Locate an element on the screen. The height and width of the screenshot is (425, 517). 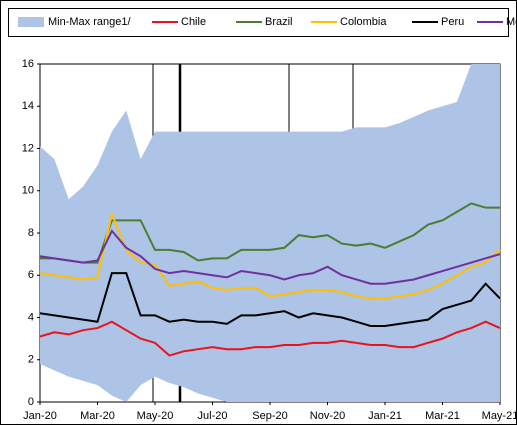
x-tick-label: Jan-20 is located at coordinates (40, 416).